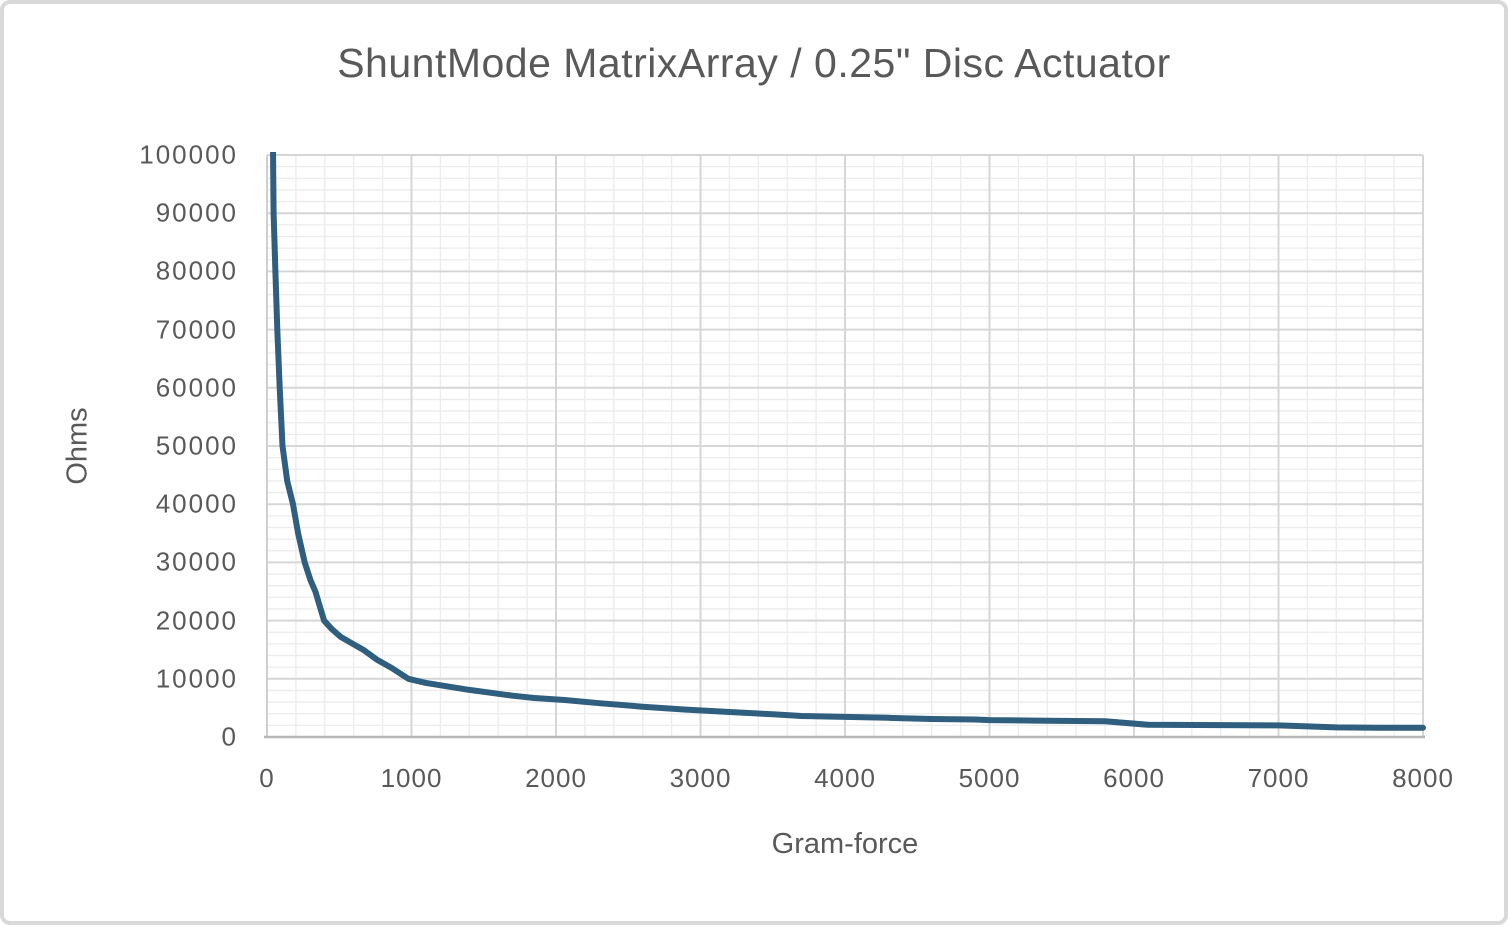 The image size is (1508, 925). What do you see at coordinates (196, 212) in the screenshot?
I see `y-axis-tick-label: 90000` at bounding box center [196, 212].